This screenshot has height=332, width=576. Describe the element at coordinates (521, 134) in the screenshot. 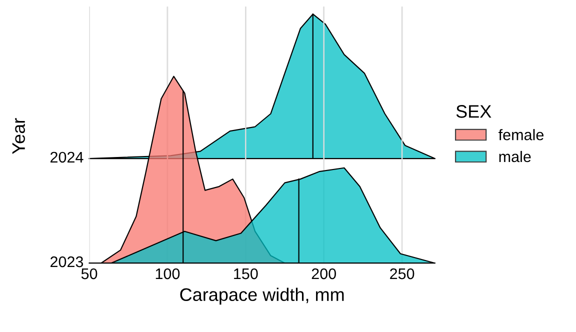

I see `legend-label: female` at that location.